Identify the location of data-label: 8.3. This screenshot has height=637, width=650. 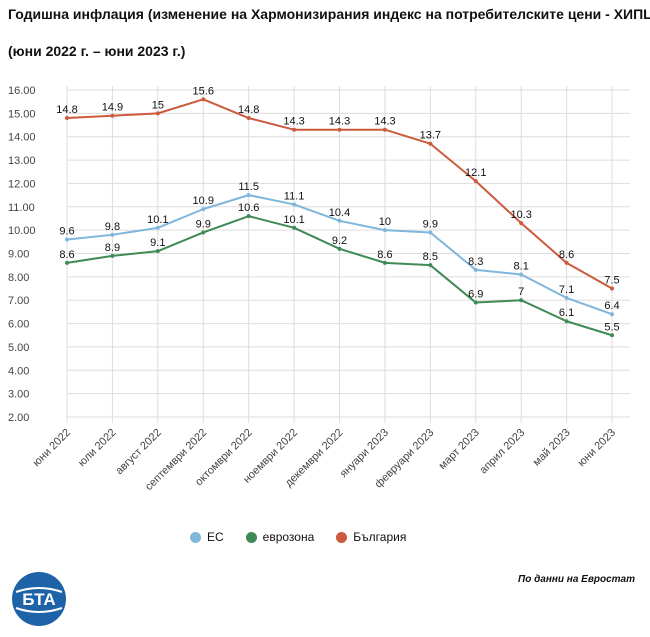
(475, 262).